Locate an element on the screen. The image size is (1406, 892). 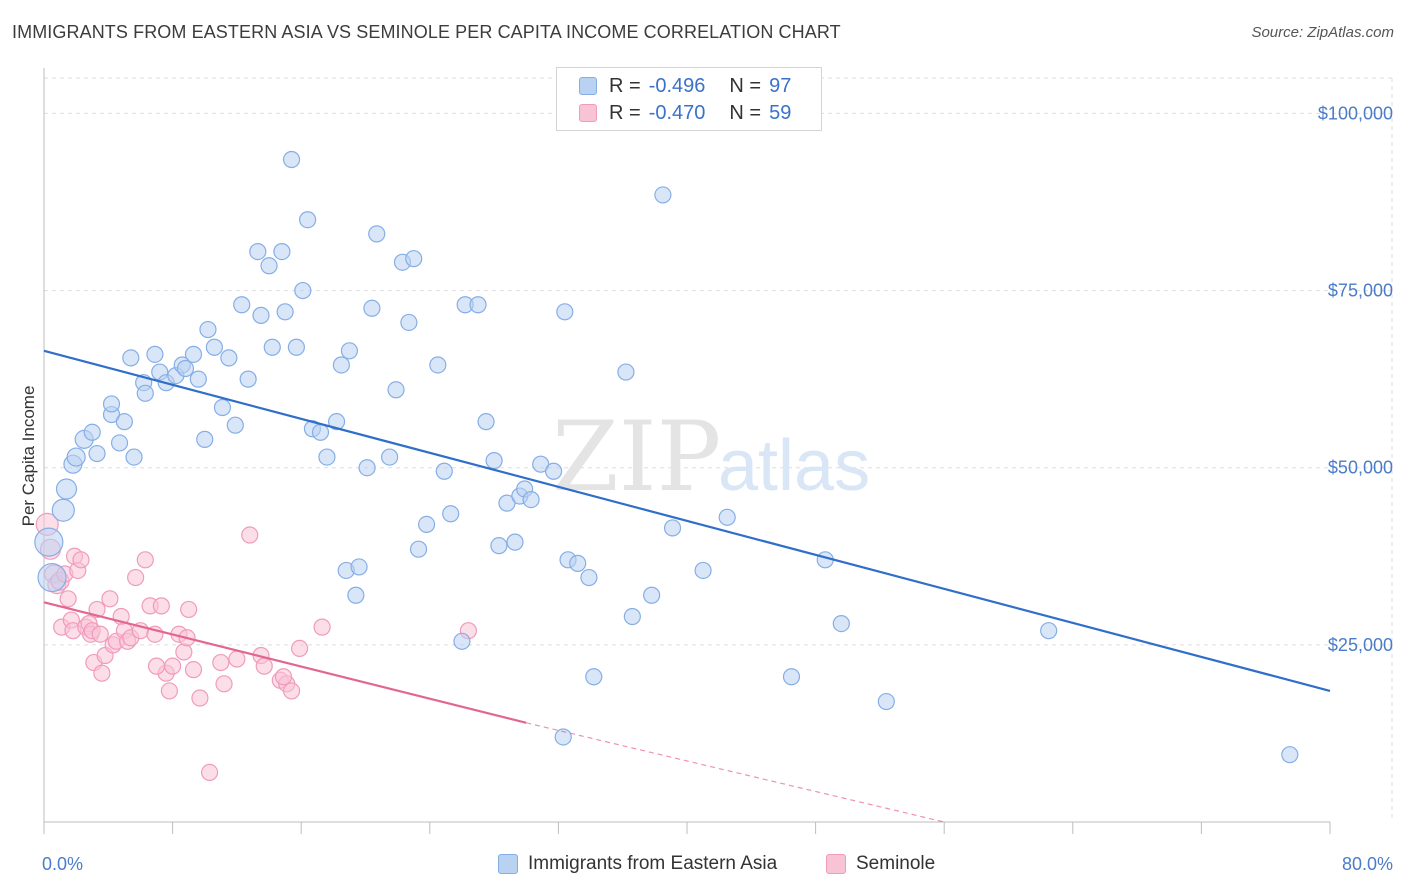
x-tick-label-0: 0.0% is located at coordinates (62, 864).